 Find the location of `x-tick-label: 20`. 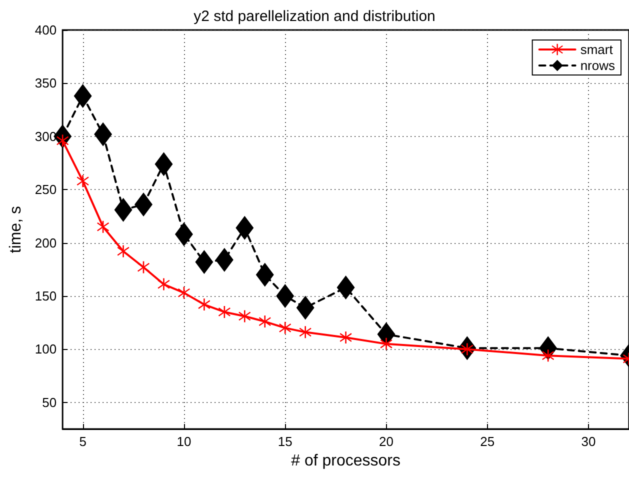

x-tick-label: 20 is located at coordinates (386, 441).